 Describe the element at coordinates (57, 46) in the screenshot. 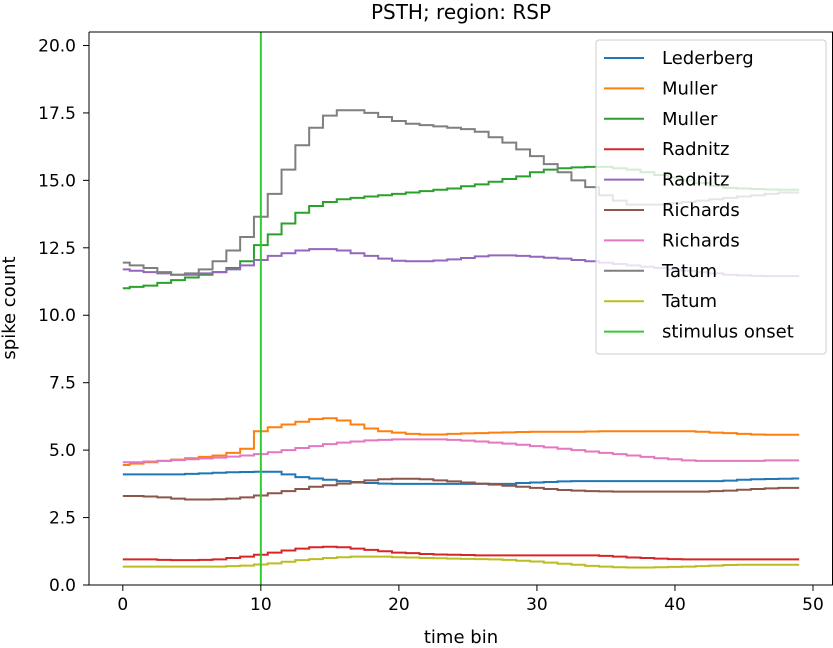

I see `y-tick-label: 20.0` at that location.